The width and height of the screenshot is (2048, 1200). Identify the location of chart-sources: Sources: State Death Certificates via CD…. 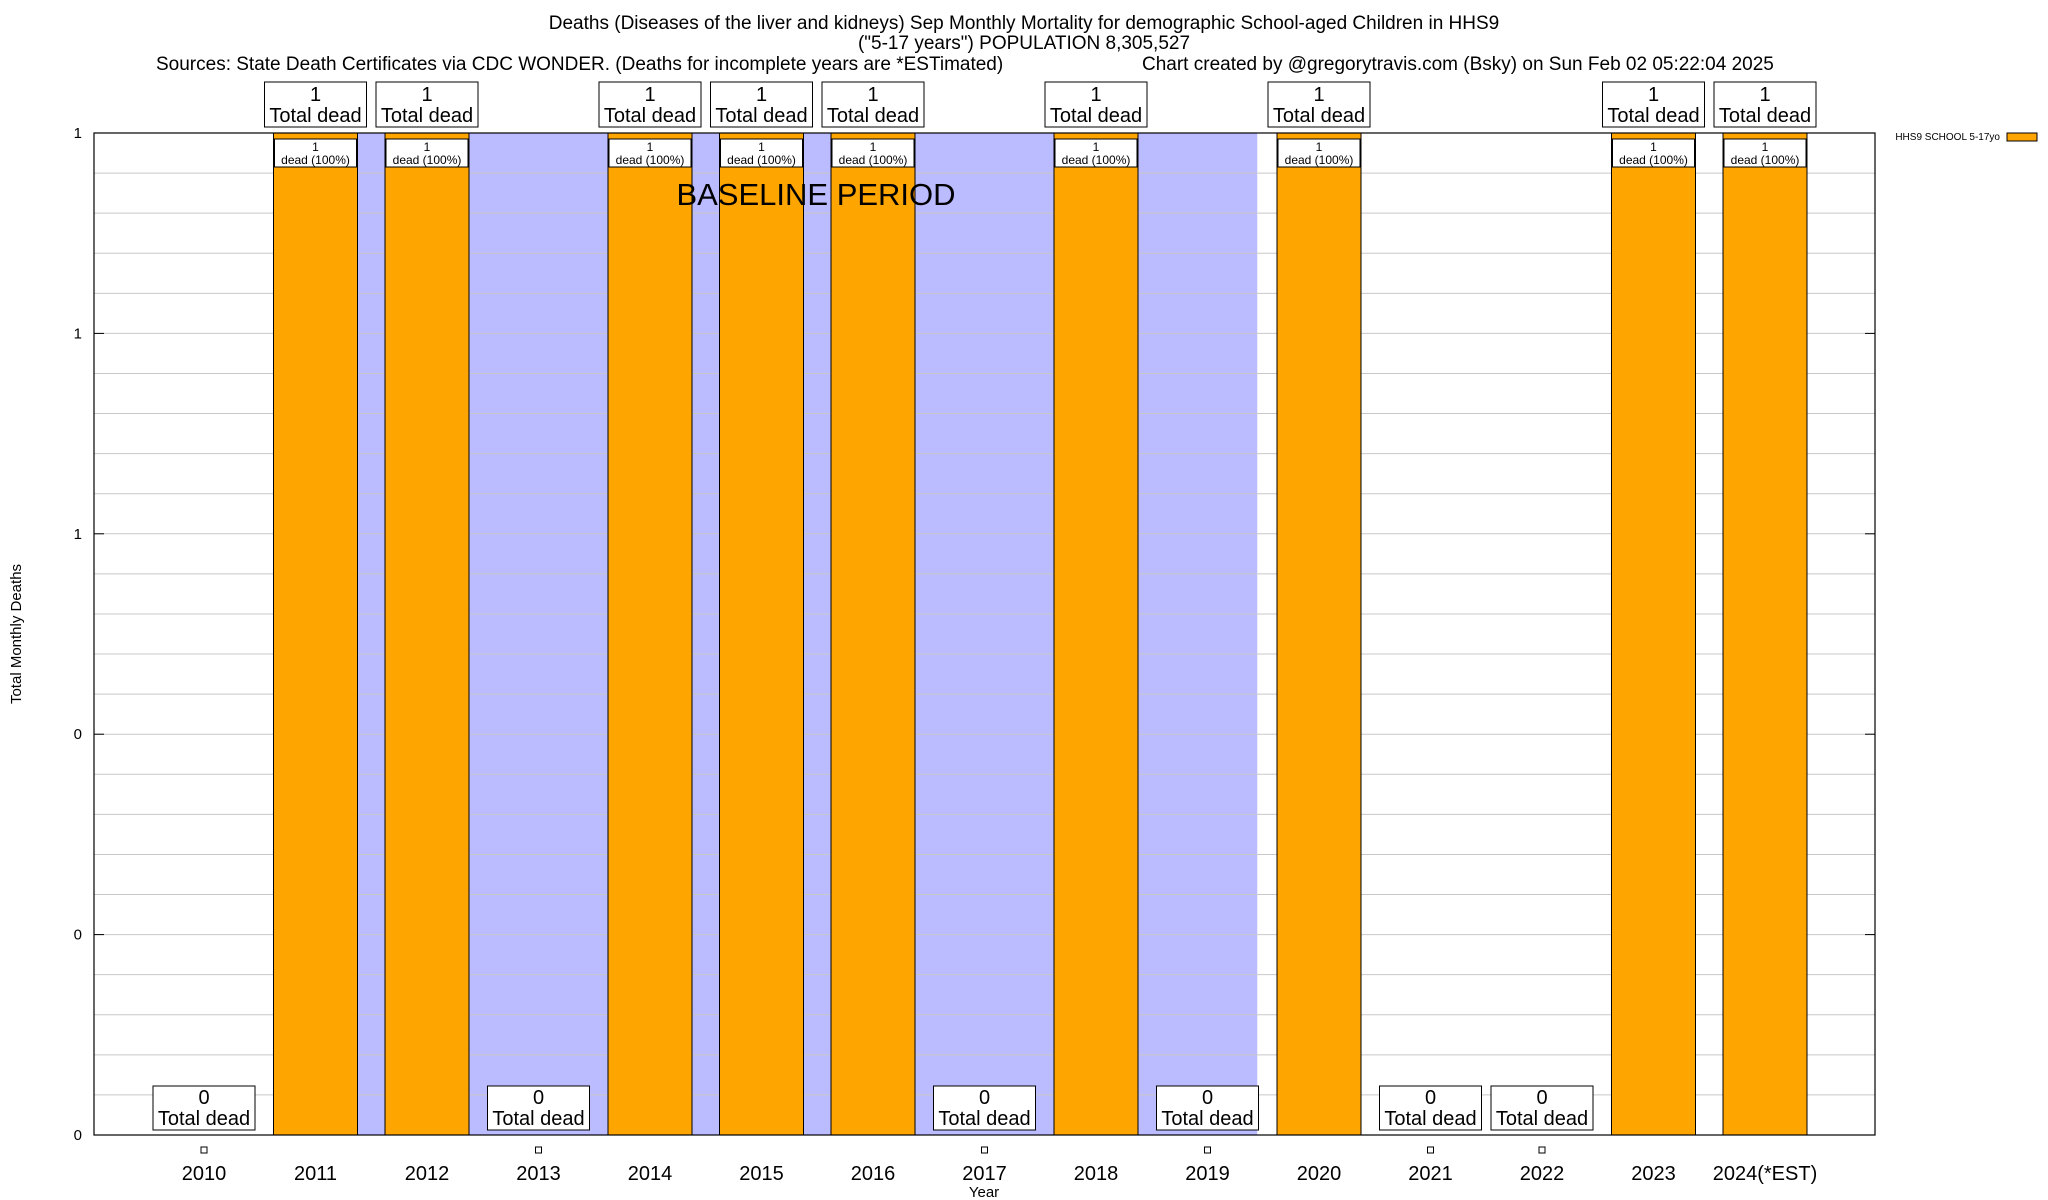
(580, 64).